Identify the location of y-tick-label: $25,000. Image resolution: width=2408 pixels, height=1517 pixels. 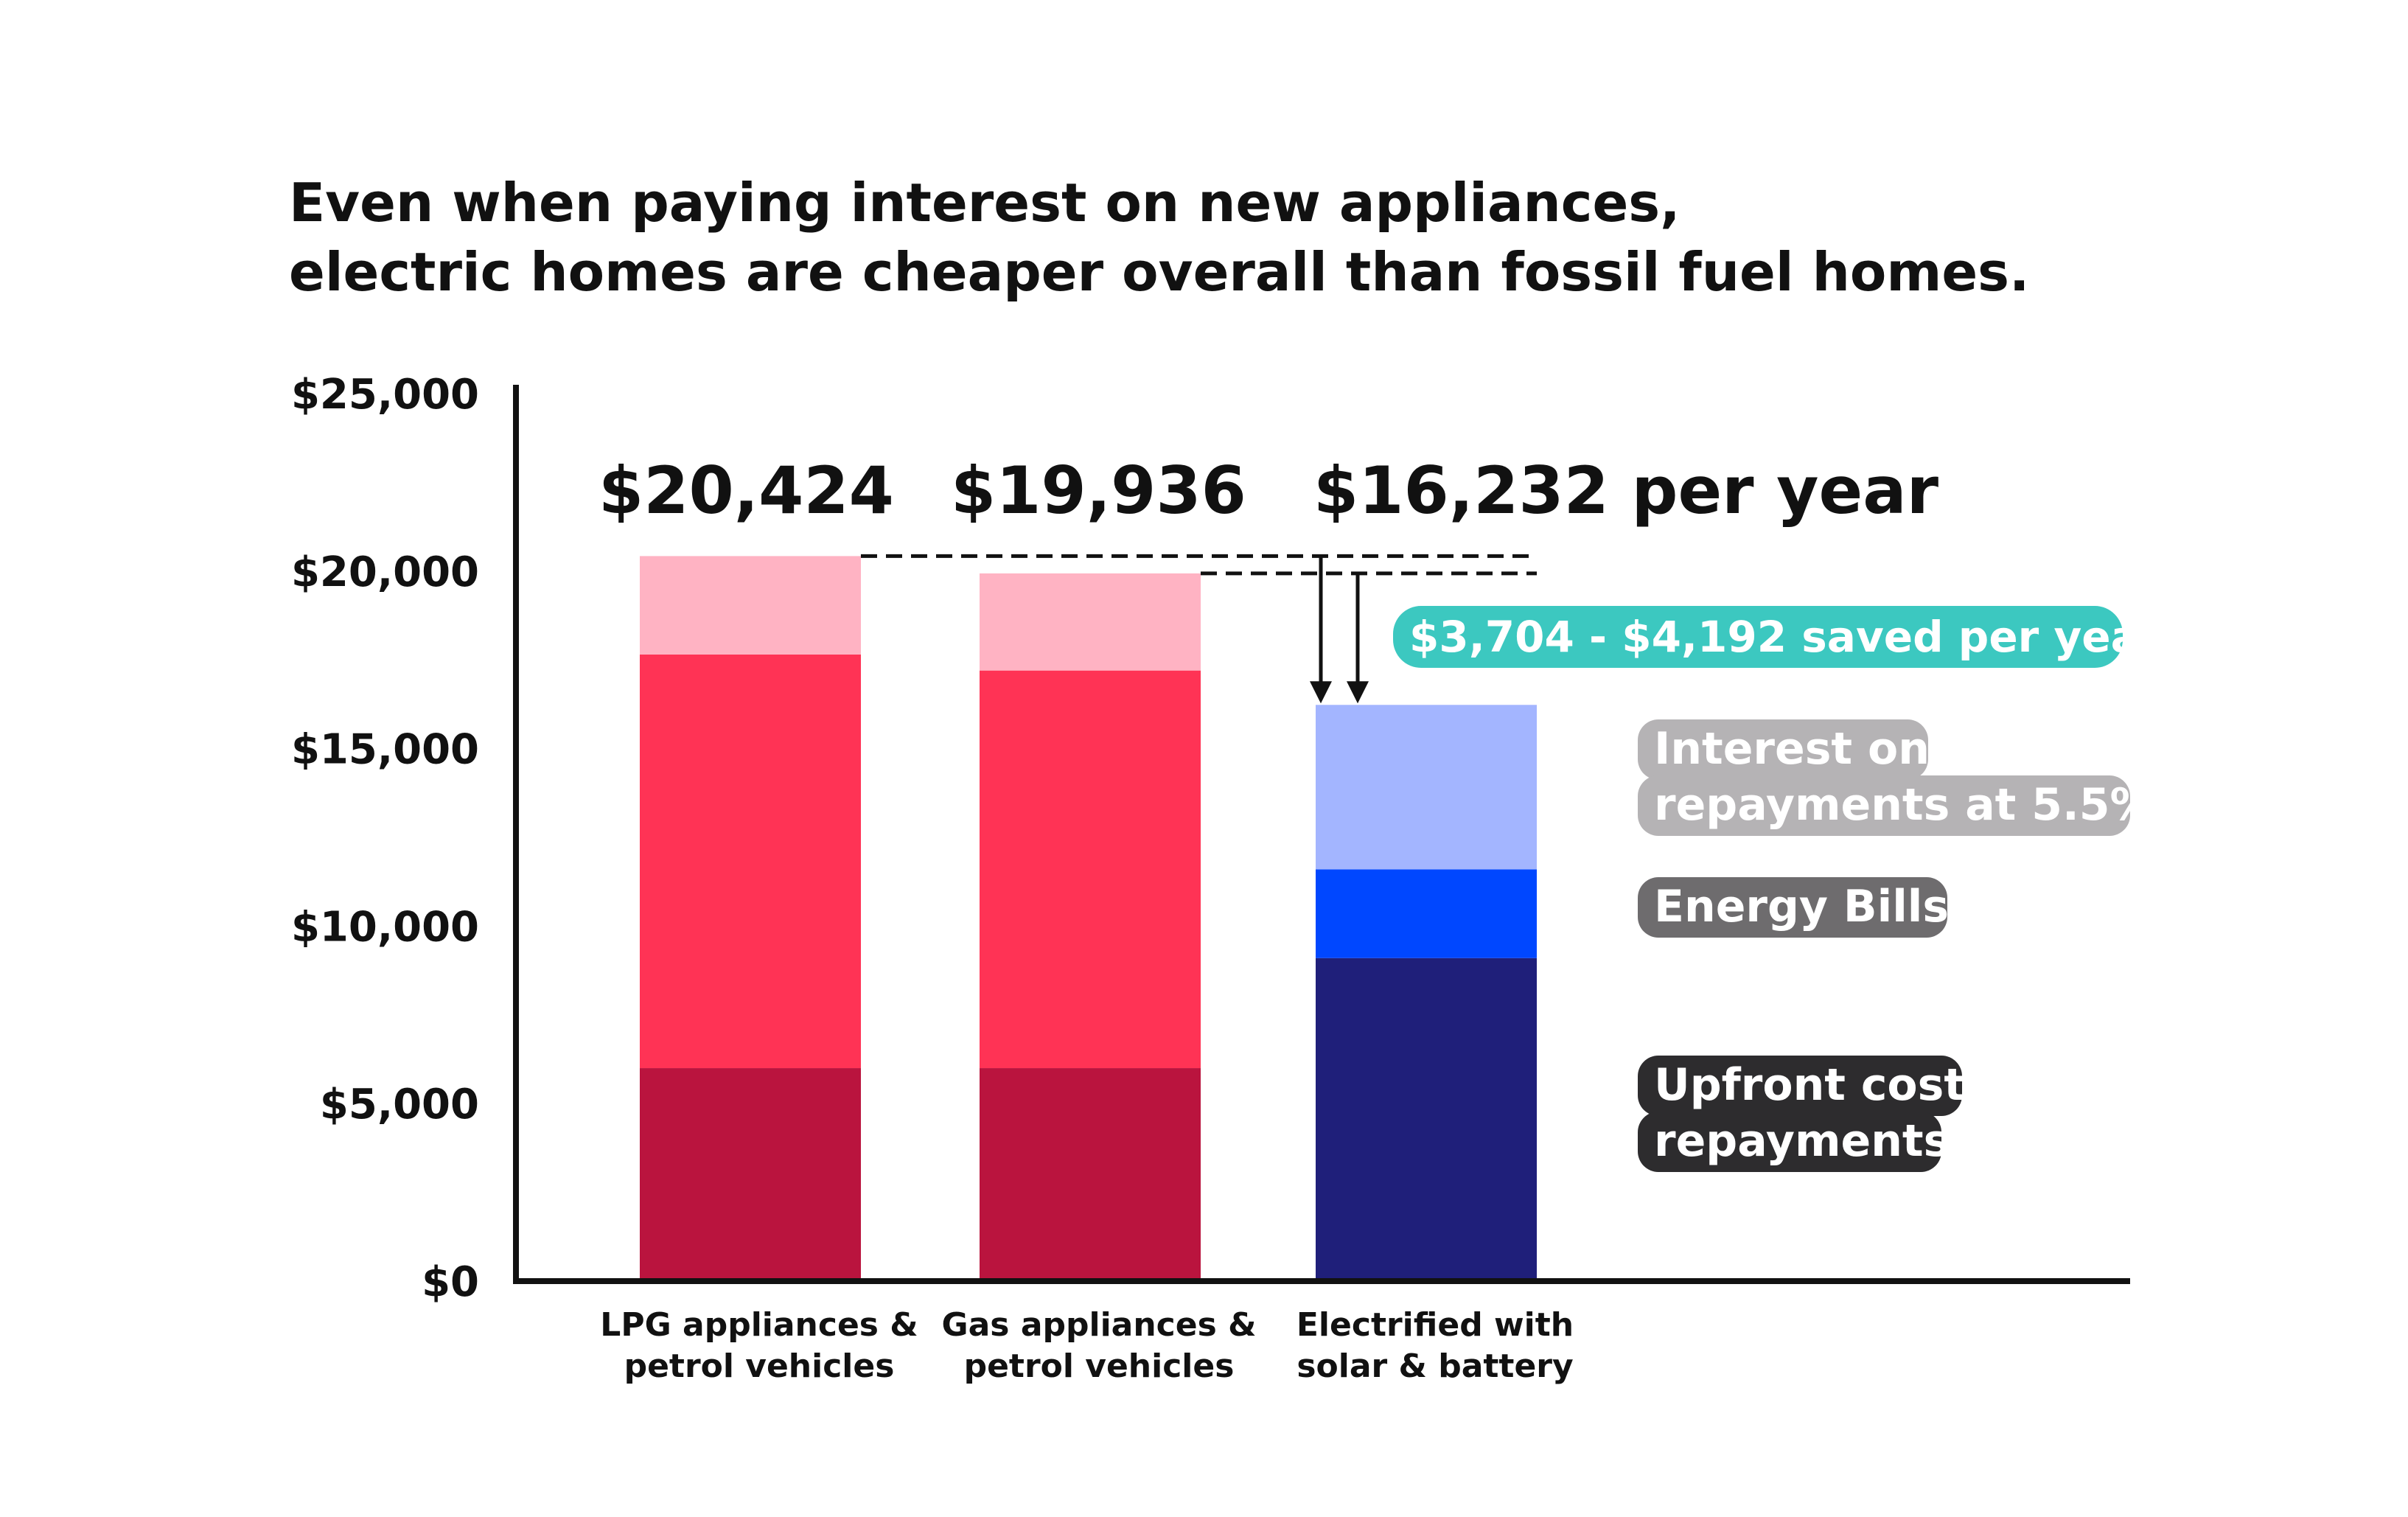
(385, 395).